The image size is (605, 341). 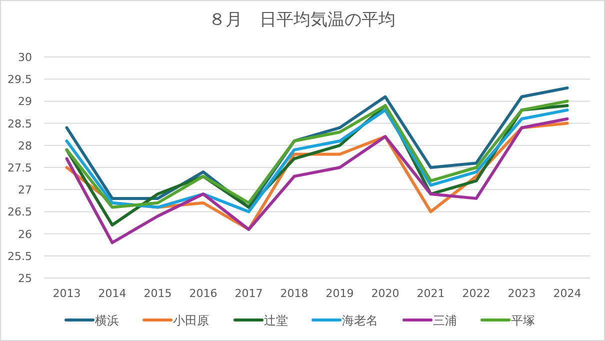 I want to click on legend-label: 海老名, so click(x=360, y=321).